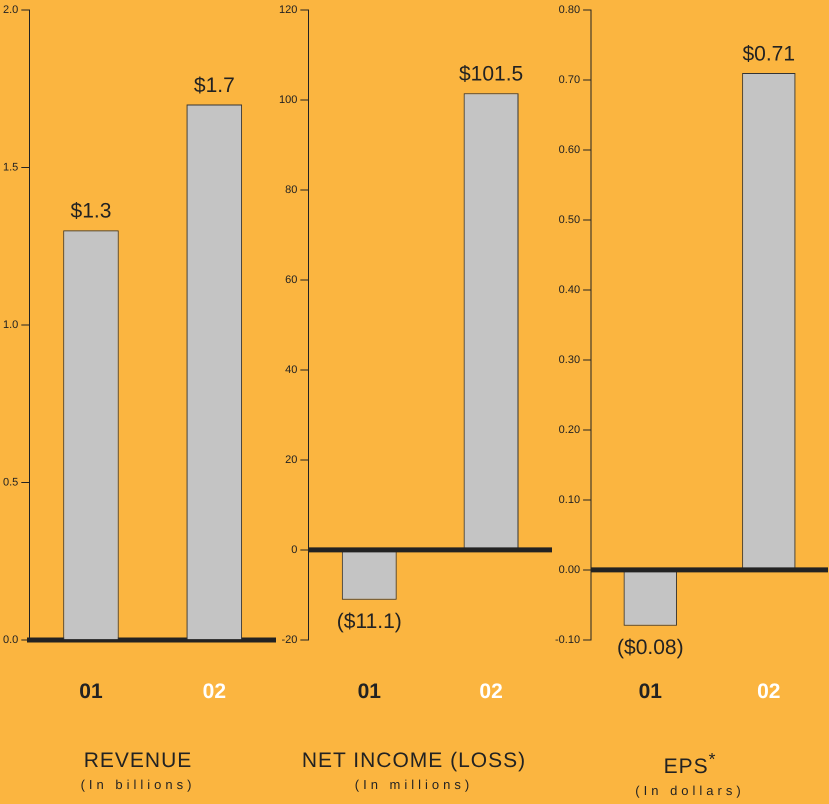  Describe the element at coordinates (10, 10) in the screenshot. I see `y-tick-label: 2.0` at that location.